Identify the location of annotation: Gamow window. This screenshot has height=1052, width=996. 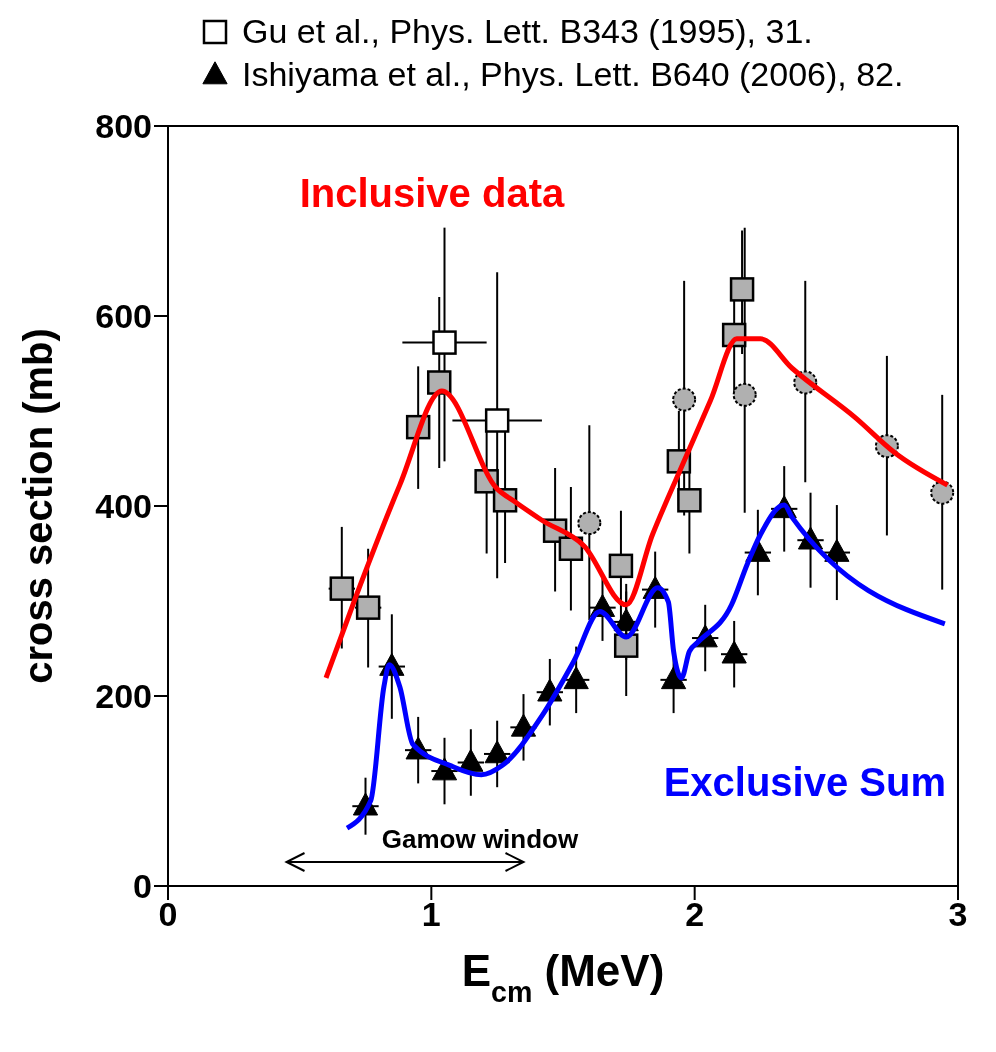
(480, 839).